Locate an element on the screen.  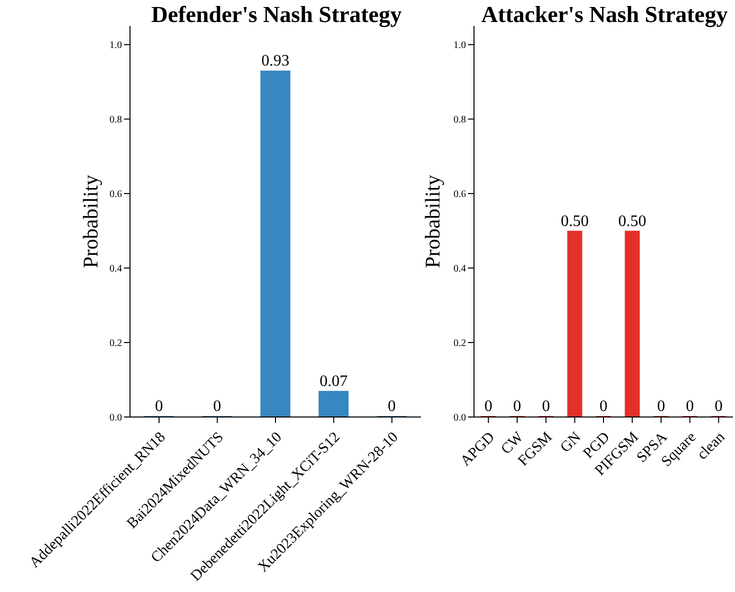
data-label: 0.93 is located at coordinates (275, 61).